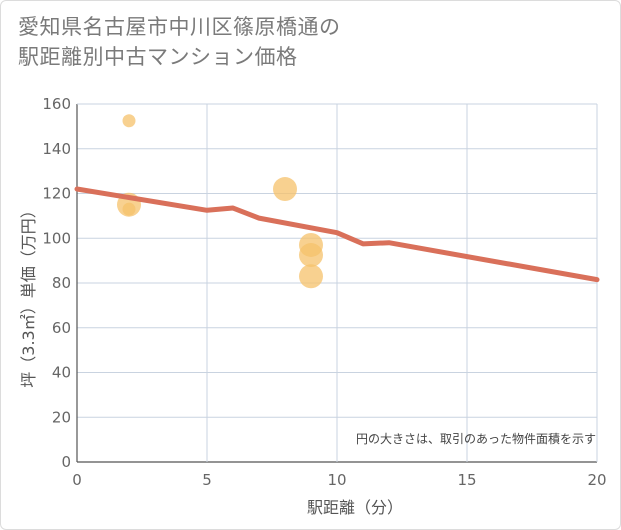  What do you see at coordinates (66, 462) in the screenshot?
I see `y-tick-label: 0` at bounding box center [66, 462].